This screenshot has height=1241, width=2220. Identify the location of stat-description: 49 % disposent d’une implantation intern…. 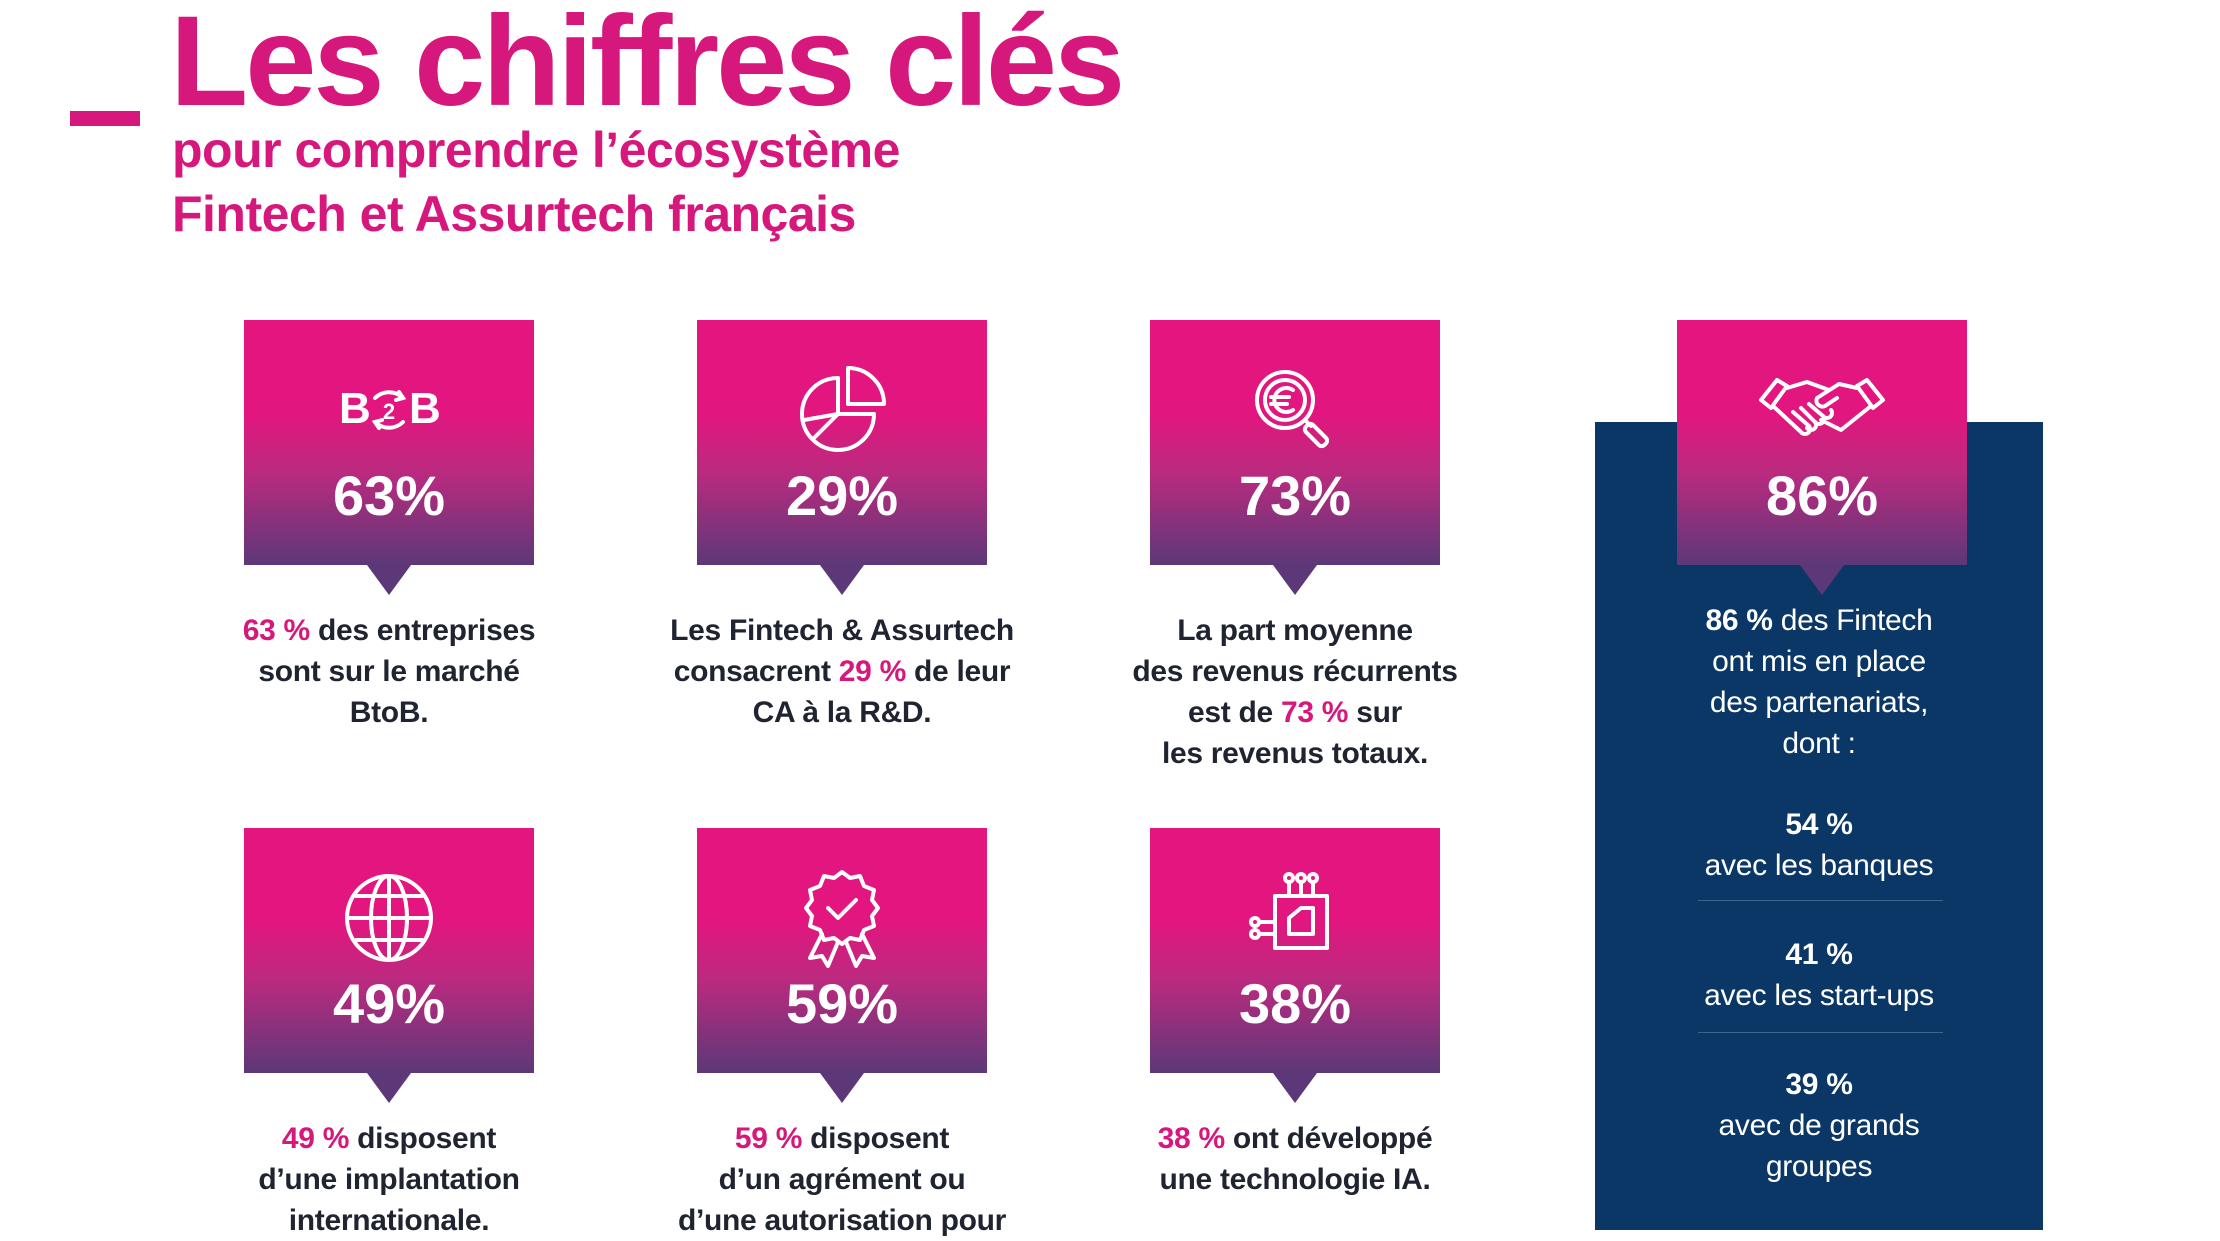
(389, 1179).